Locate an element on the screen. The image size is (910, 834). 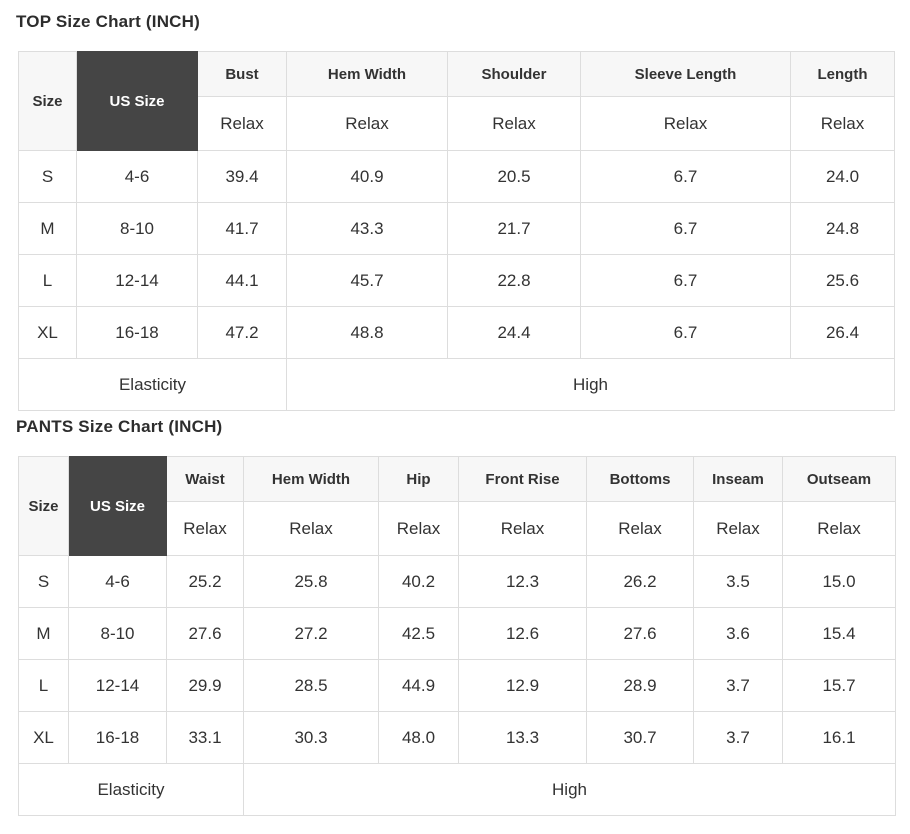
value-cell: 15.7 is located at coordinates (839, 685).